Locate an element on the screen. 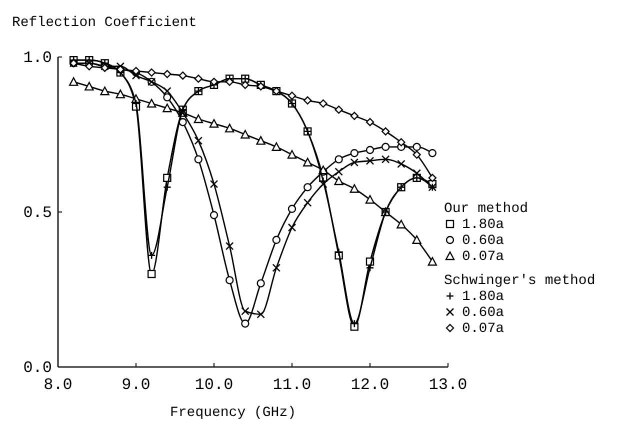 This screenshot has height=430, width=638. x-tick-label: 13.0 is located at coordinates (448, 385).